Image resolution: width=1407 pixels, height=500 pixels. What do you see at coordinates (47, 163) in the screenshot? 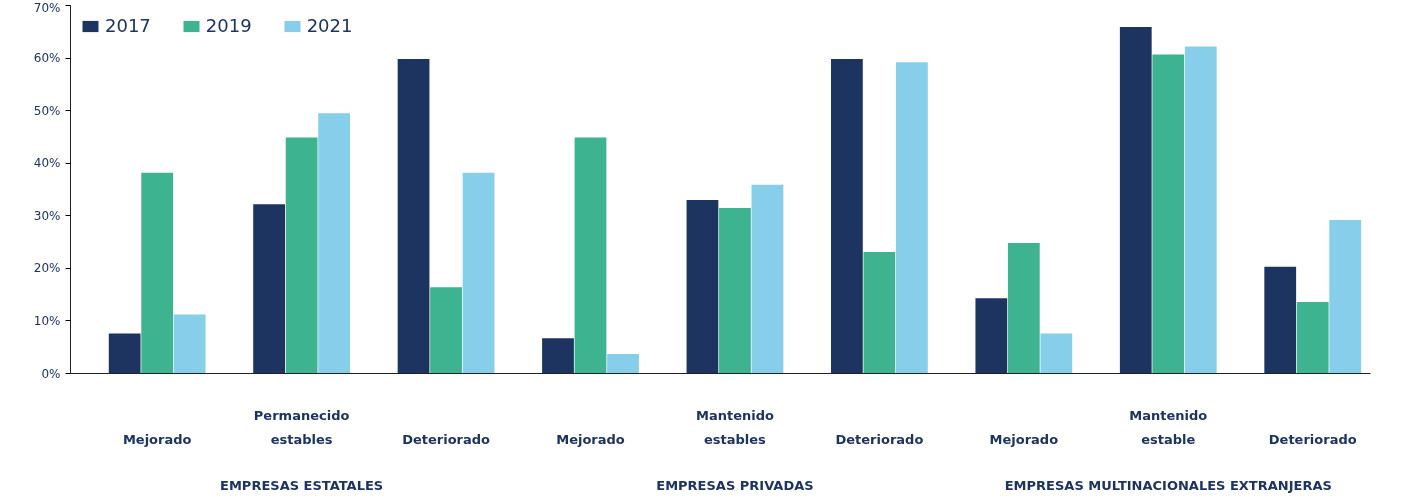
I see `y-tick-label: 40%` at bounding box center [47, 163].